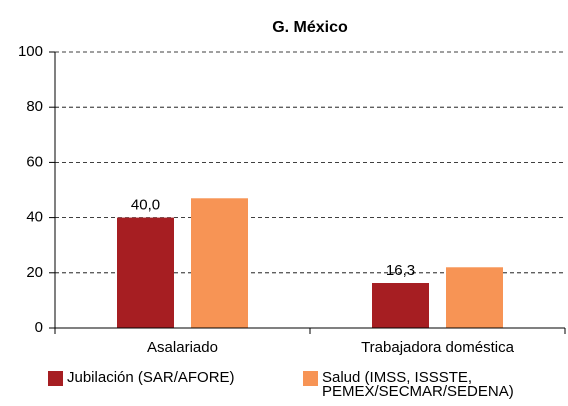  Describe the element at coordinates (39, 327) in the screenshot. I see `y-tick-label: 0` at that location.